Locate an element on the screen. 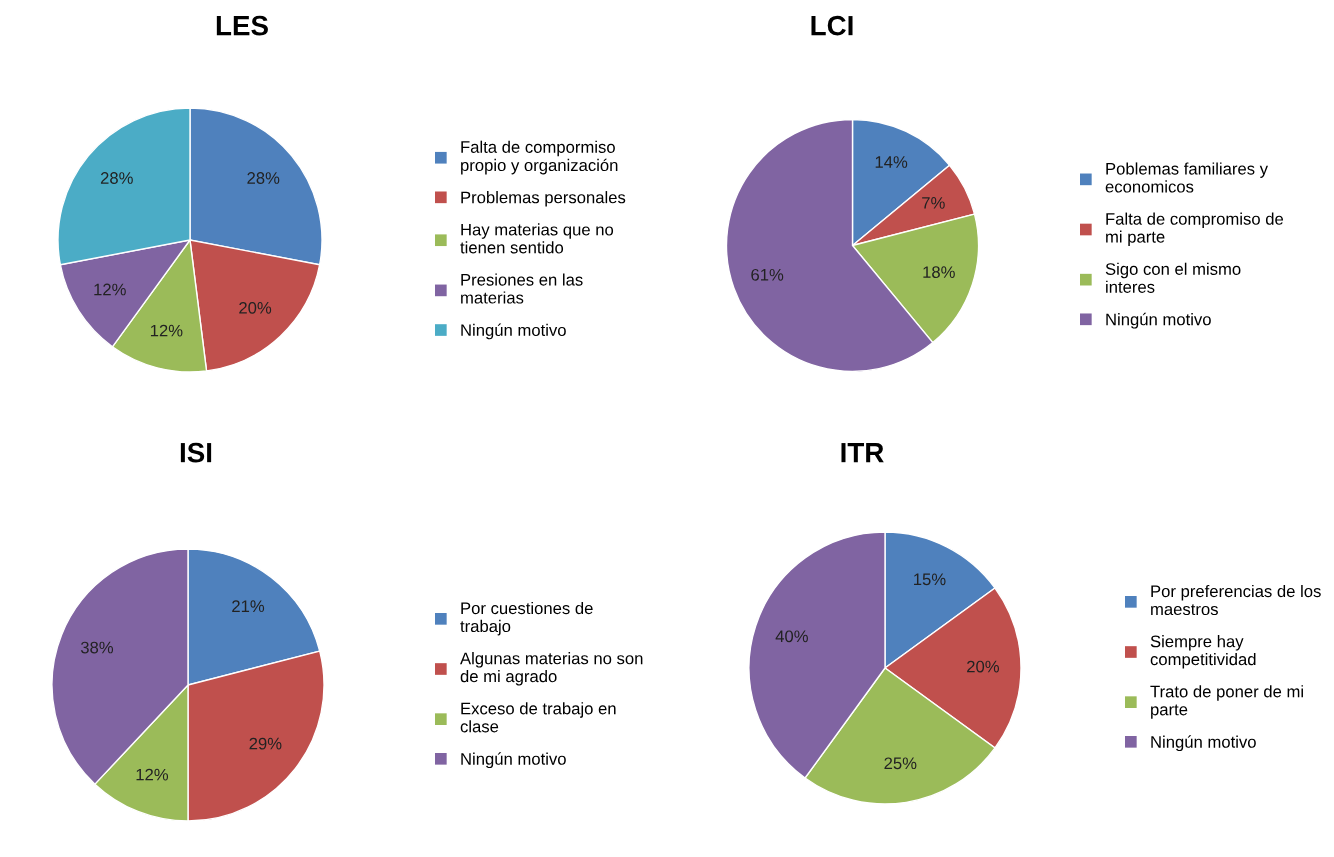  data-label: 18% is located at coordinates (939, 272).